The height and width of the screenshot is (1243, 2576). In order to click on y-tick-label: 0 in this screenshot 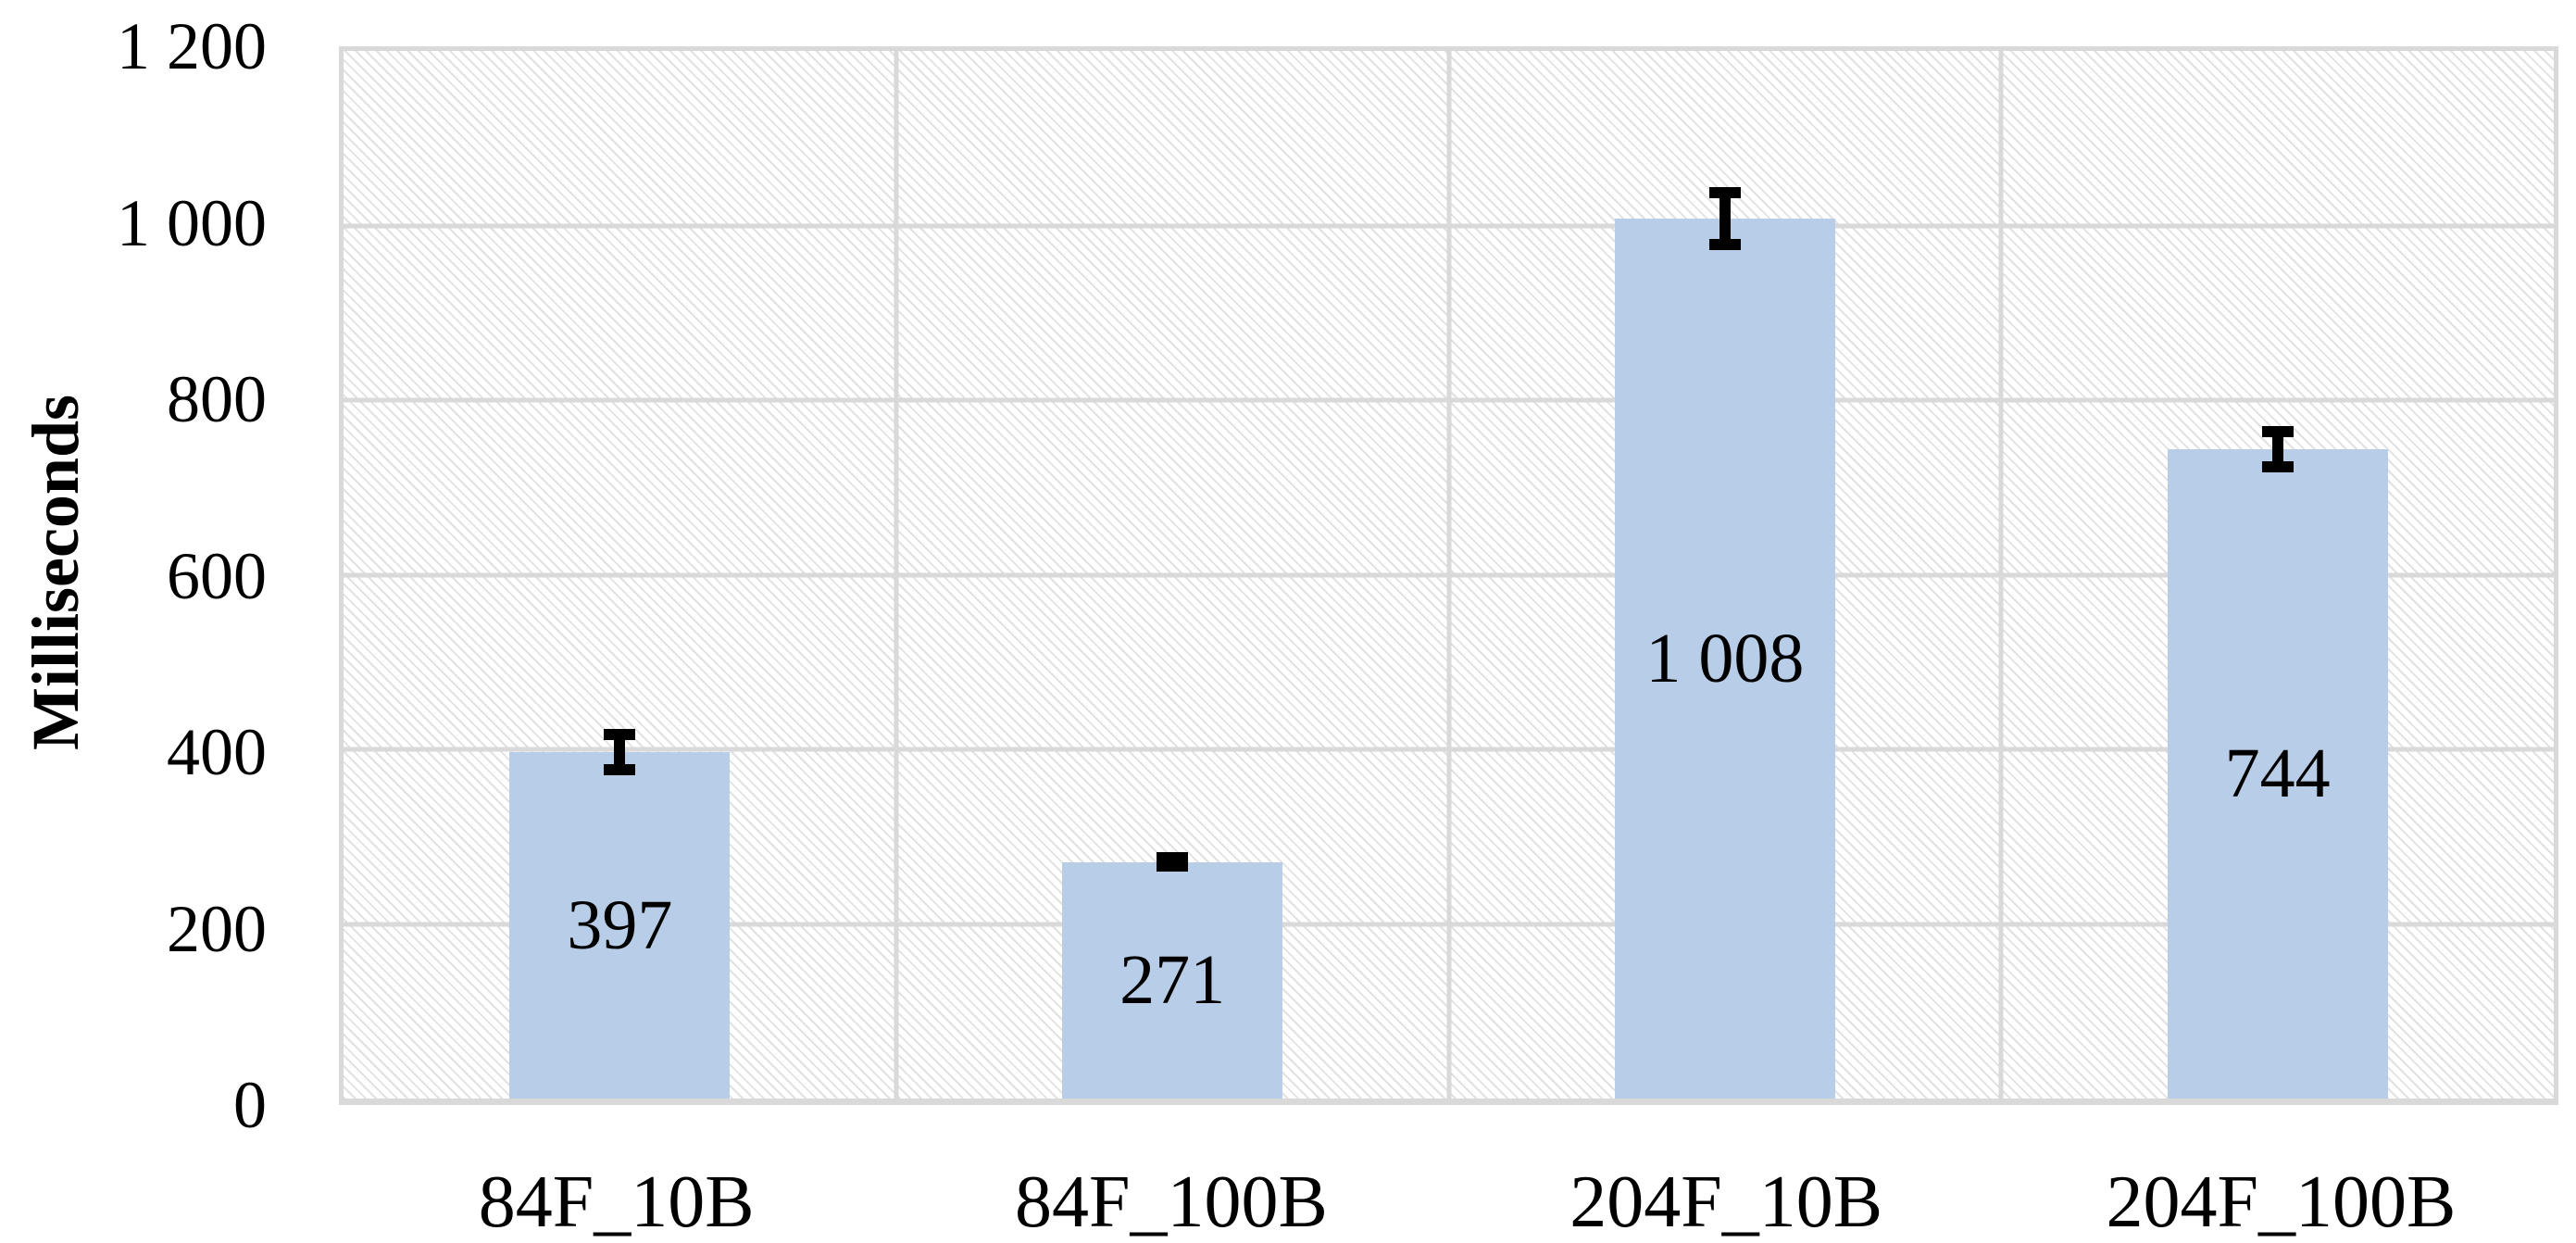, I will do `click(250, 1105)`.